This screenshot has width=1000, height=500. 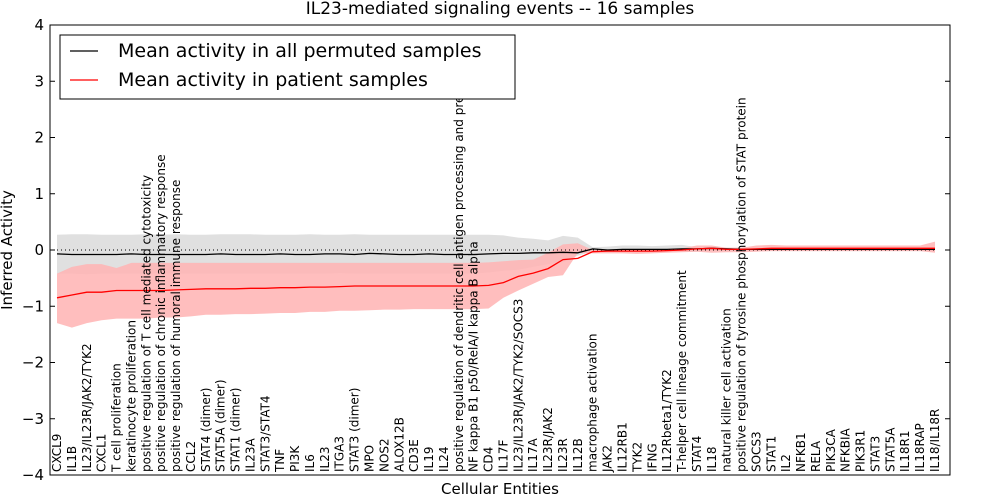 I want to click on category-label: NF kappa B1 p50/RelA/I kappa B alpha, so click(x=474, y=356).